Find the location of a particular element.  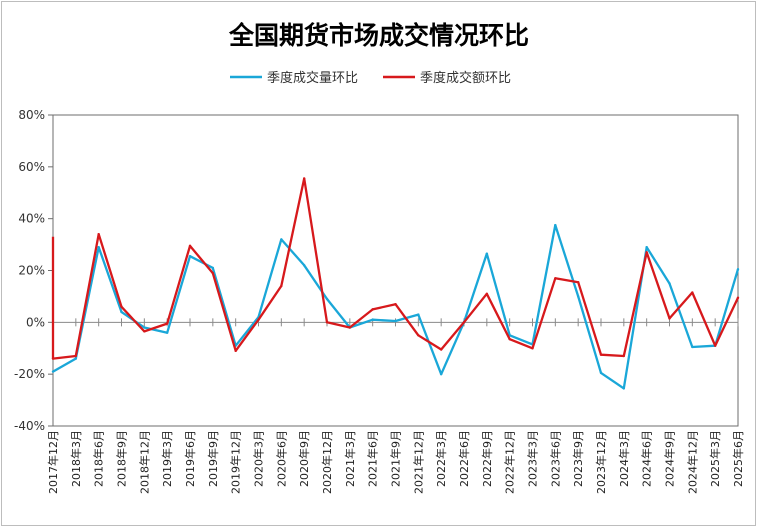

x-tick-label: 2017年12月 is located at coordinates (53, 462).